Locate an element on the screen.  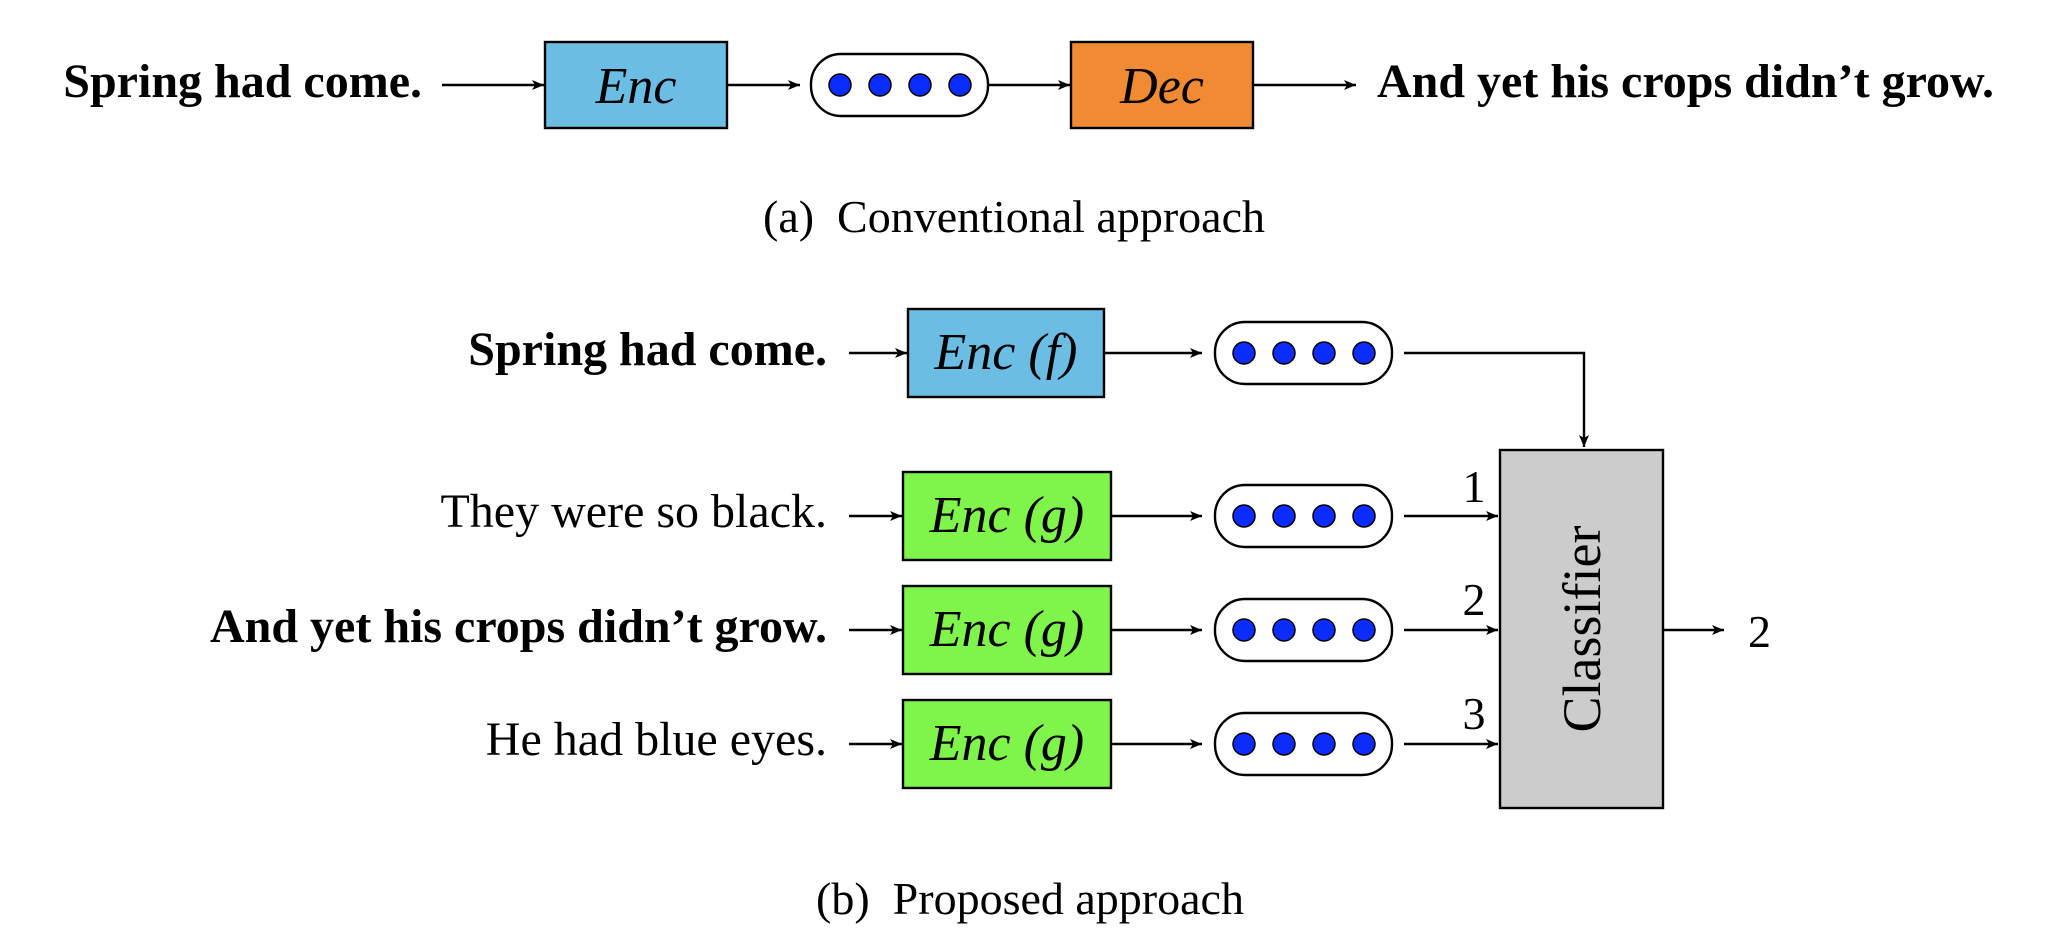
b-candidate-sentence: And yet his crops didn’t grow. is located at coordinates (518, 626).